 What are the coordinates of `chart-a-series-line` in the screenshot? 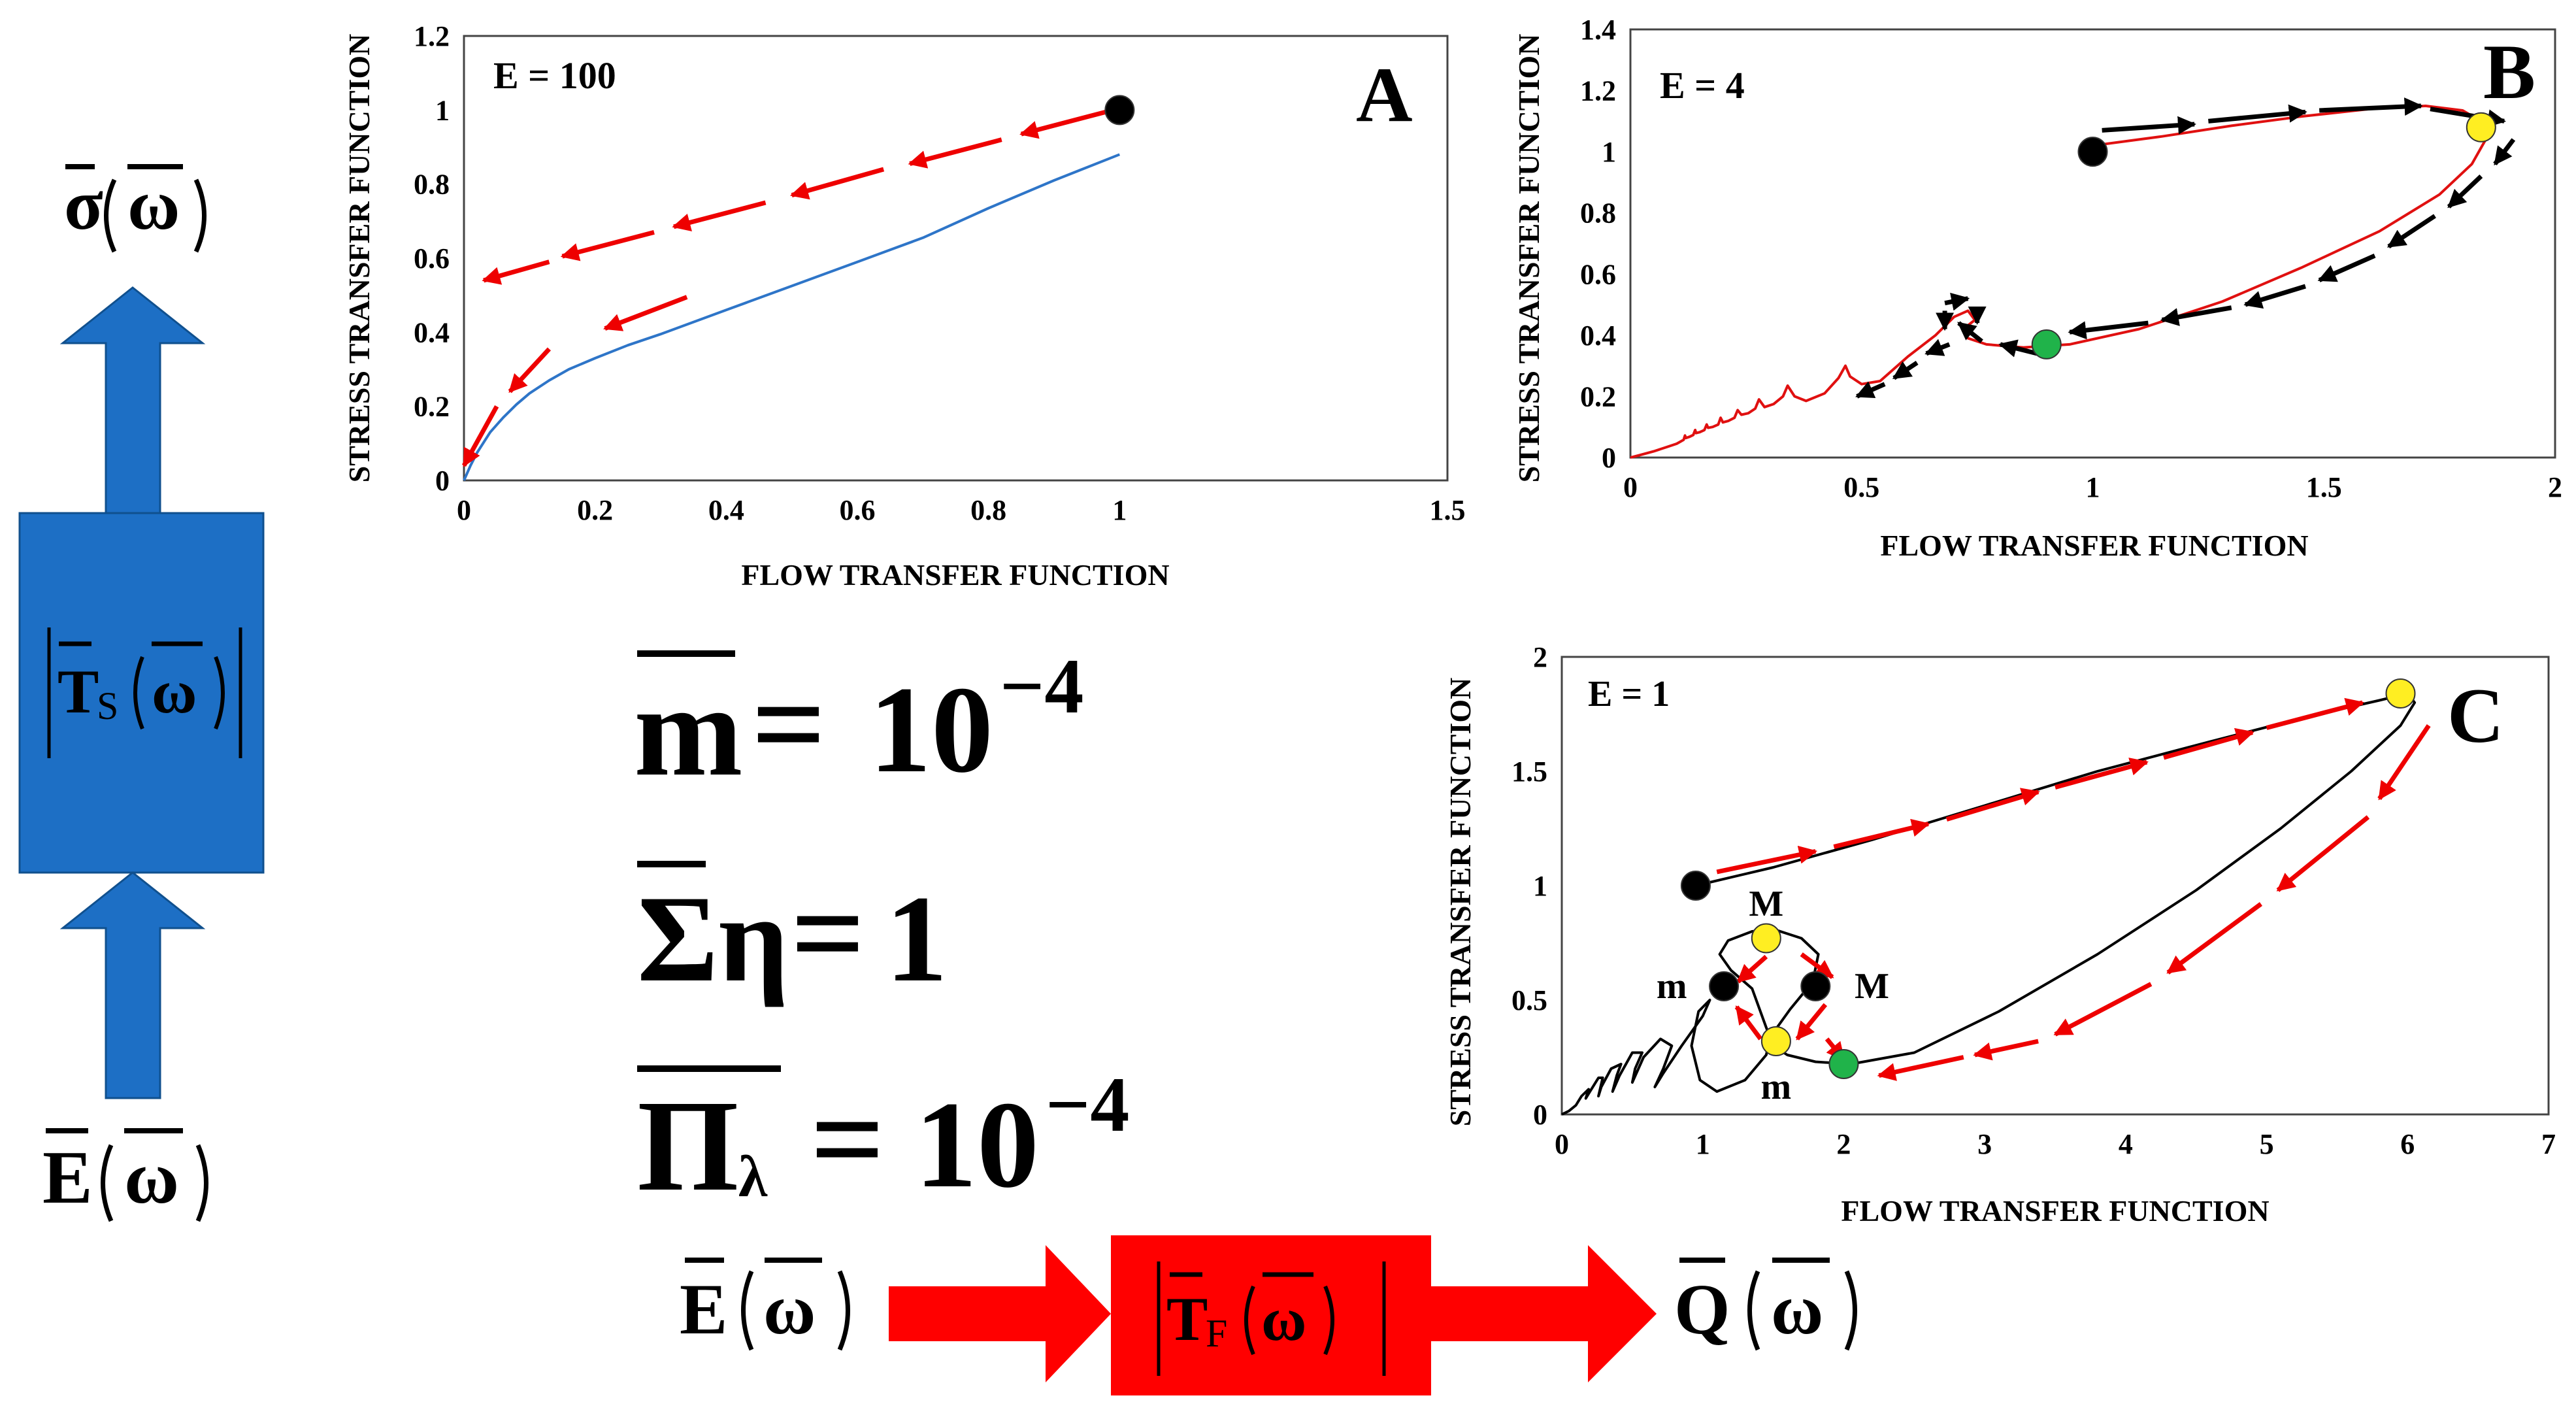 It's located at (792, 317).